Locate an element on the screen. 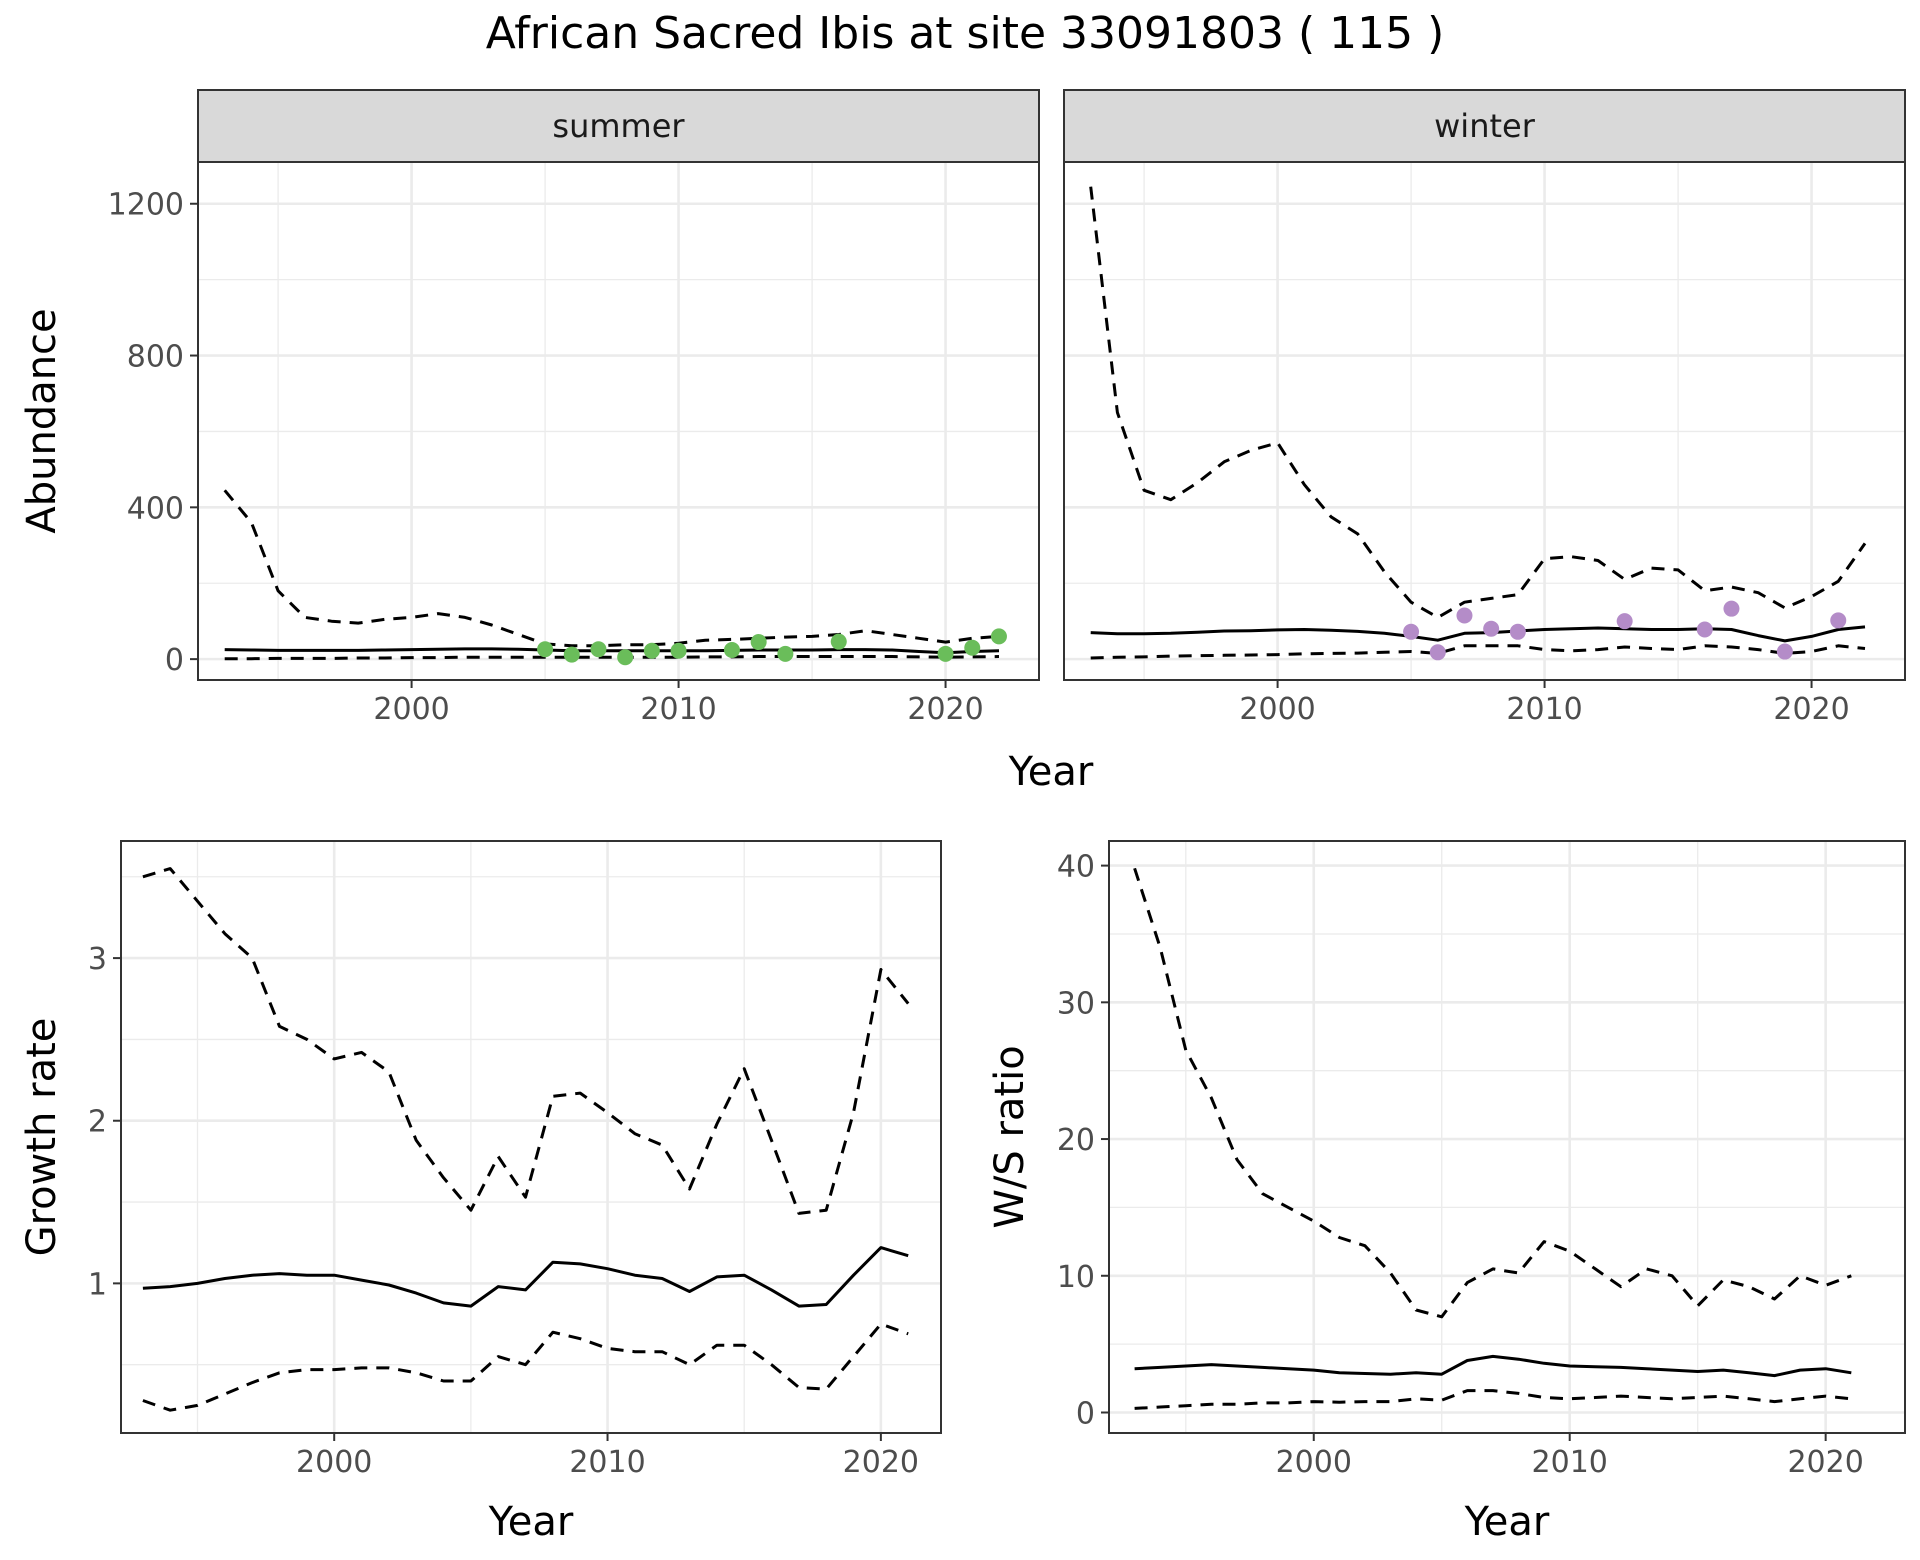 The width and height of the screenshot is (1920, 1560). y-tick-label: 800 is located at coordinates (155, 357).